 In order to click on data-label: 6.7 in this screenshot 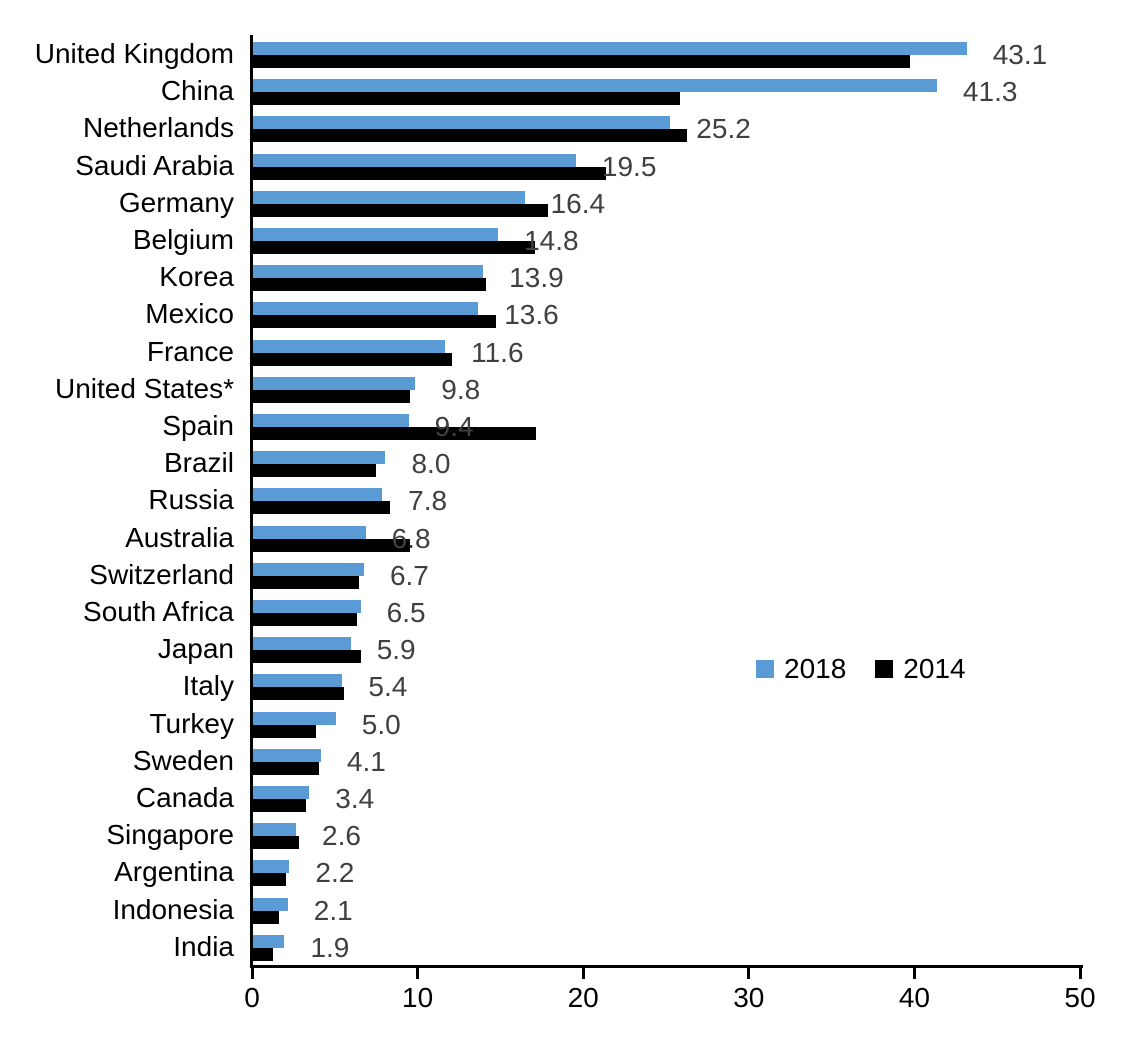, I will do `click(409, 575)`.